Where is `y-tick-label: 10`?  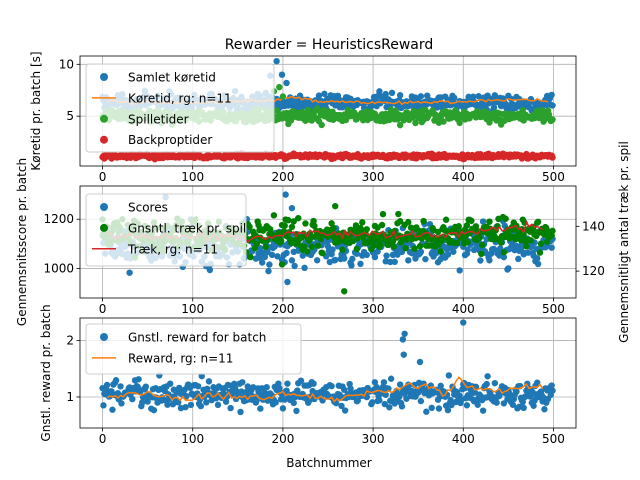
y-tick-label: 10 is located at coordinates (66, 64).